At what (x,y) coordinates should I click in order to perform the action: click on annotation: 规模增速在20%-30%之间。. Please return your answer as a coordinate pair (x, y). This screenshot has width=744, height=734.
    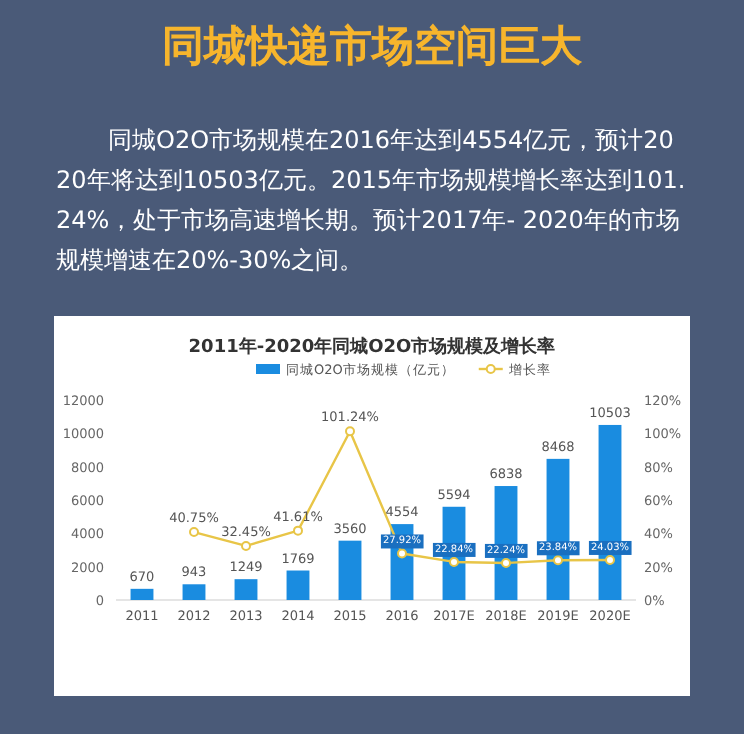
    Looking at the image, I should click on (210, 260).